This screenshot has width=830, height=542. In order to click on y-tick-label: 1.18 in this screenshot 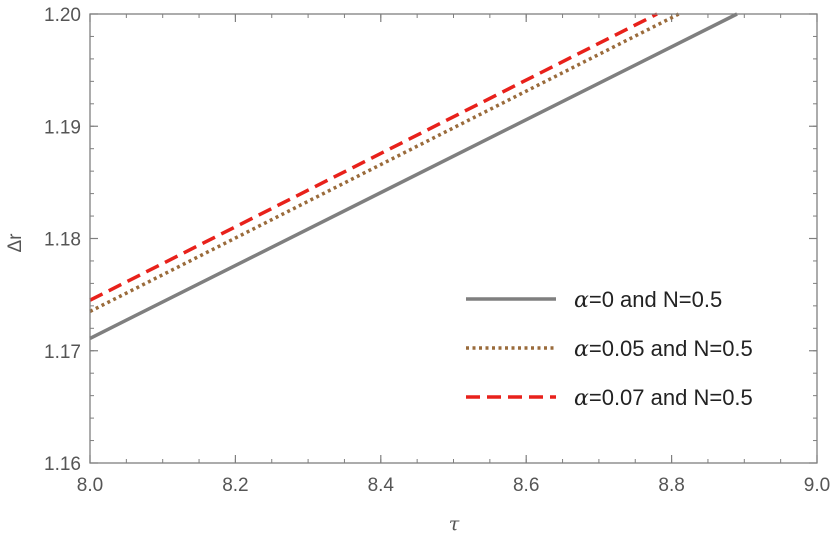, I will do `click(62, 240)`.